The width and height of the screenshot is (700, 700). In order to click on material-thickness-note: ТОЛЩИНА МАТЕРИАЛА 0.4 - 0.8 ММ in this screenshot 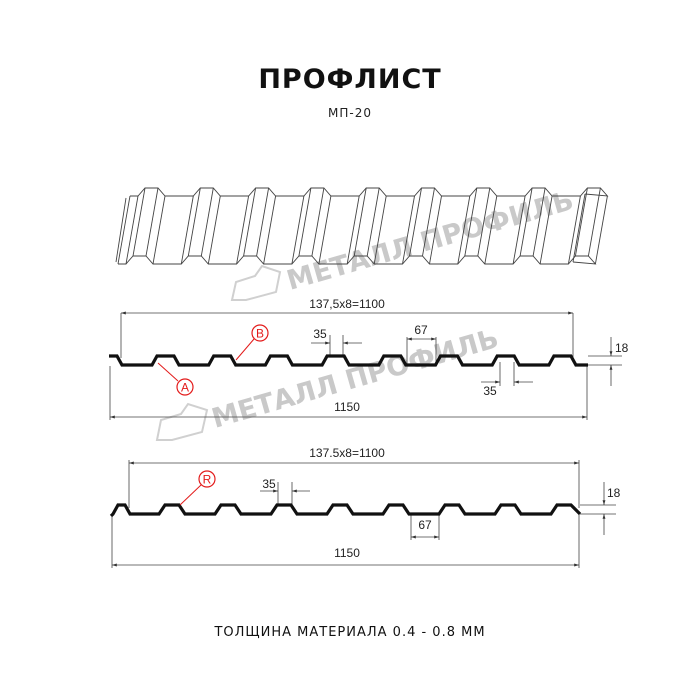, I will do `click(349, 632)`.